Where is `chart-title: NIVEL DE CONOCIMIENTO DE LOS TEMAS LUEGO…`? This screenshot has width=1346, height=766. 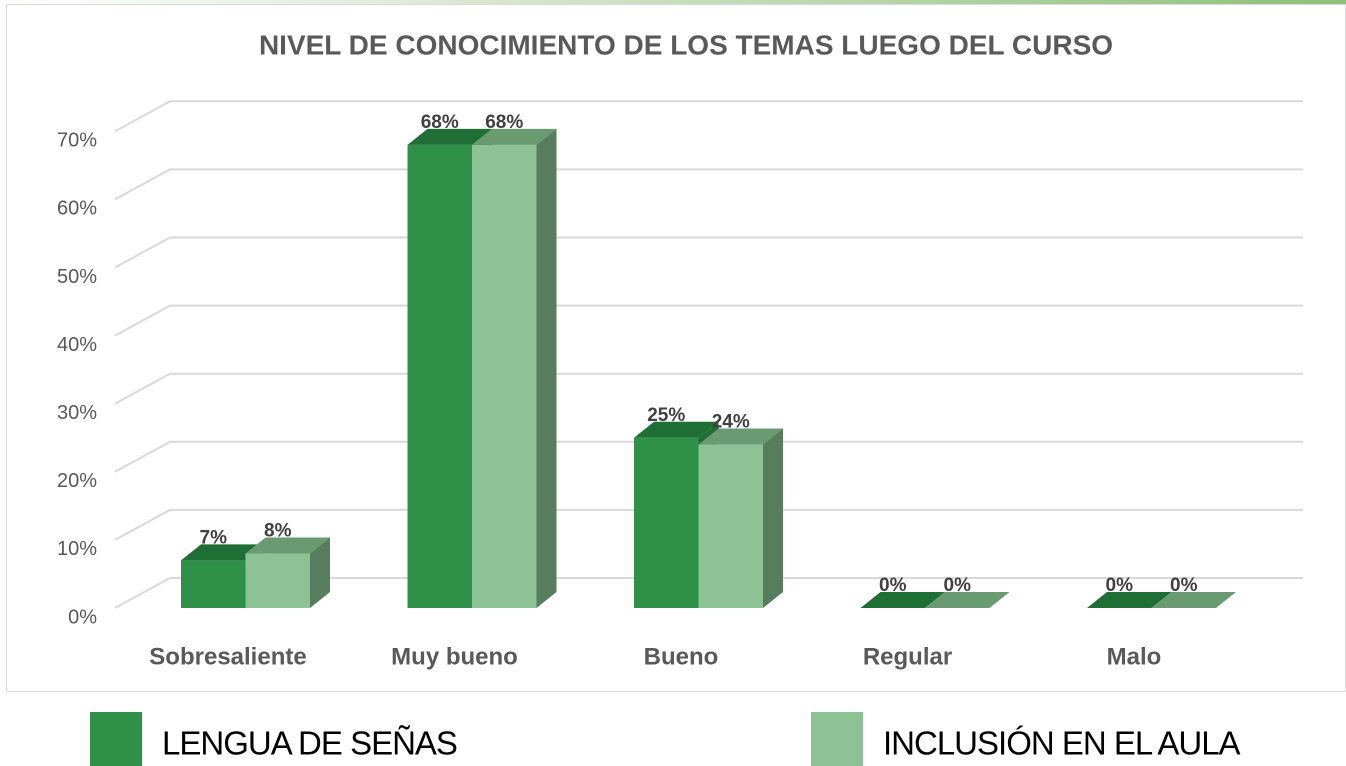 chart-title: NIVEL DE CONOCIMIENTO DE LOS TEMAS LUEGO… is located at coordinates (686, 44).